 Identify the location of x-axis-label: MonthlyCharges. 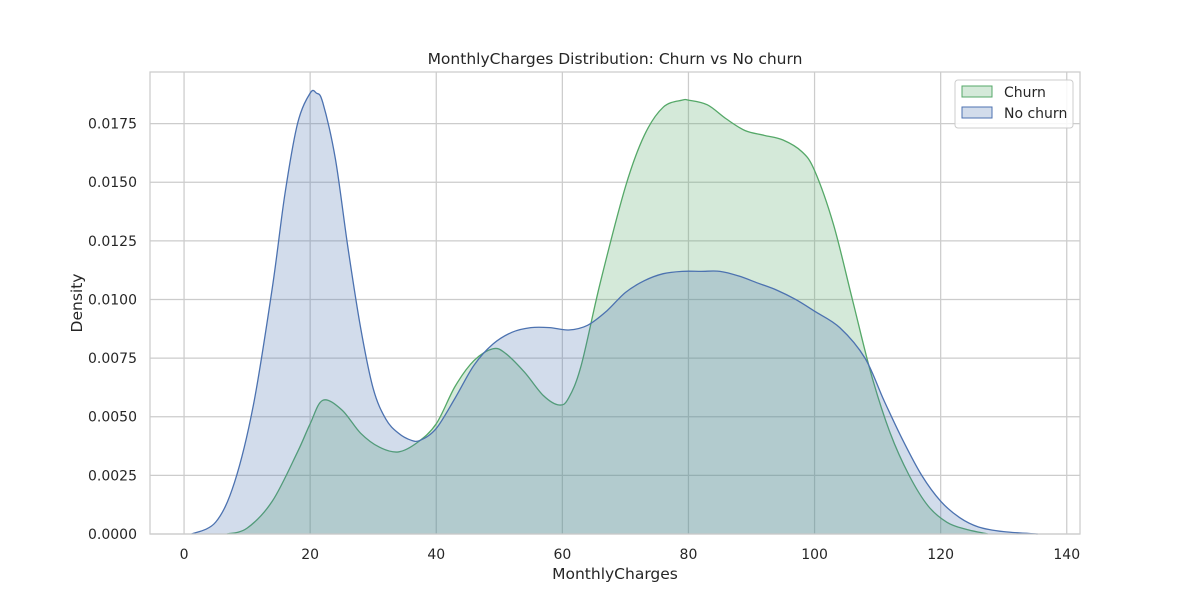
(615, 574).